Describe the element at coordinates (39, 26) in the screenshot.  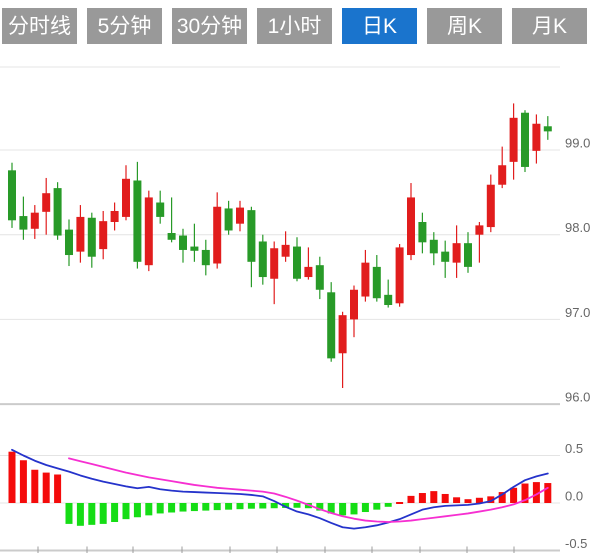
I see `tab-timeline: 分时线` at that location.